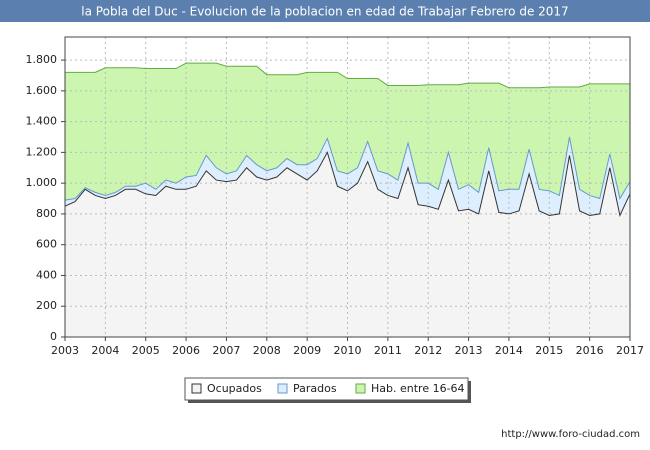 This screenshot has height=450, width=650. I want to click on y-tick-label: 0, so click(53, 336).